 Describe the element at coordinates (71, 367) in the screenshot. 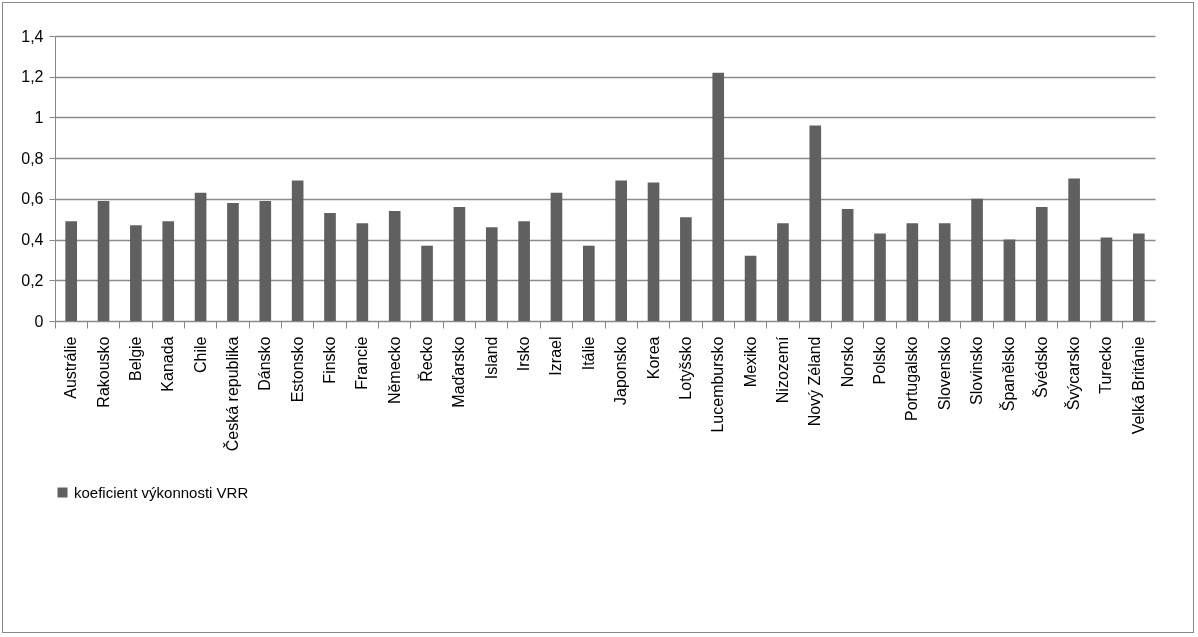

I see `x-tick-label: Austrálie` at that location.